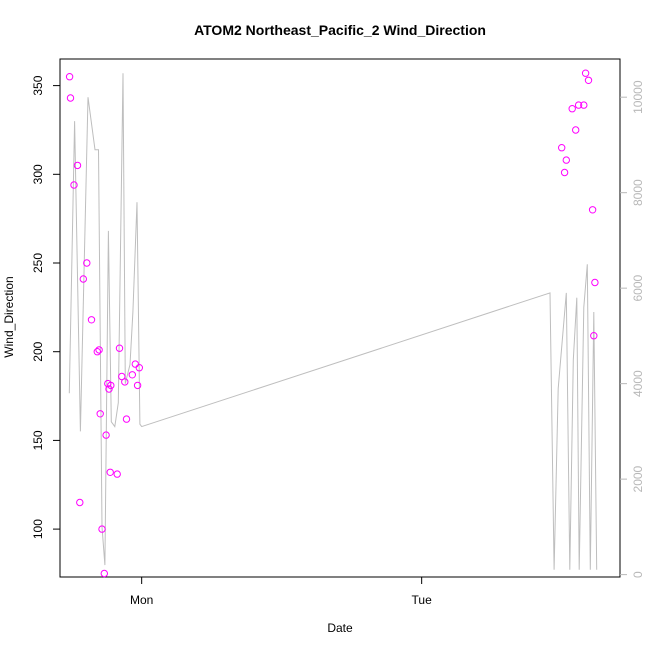  Describe the element at coordinates (9, 316) in the screenshot. I see `y-axis-label: Wind_Direction` at that location.